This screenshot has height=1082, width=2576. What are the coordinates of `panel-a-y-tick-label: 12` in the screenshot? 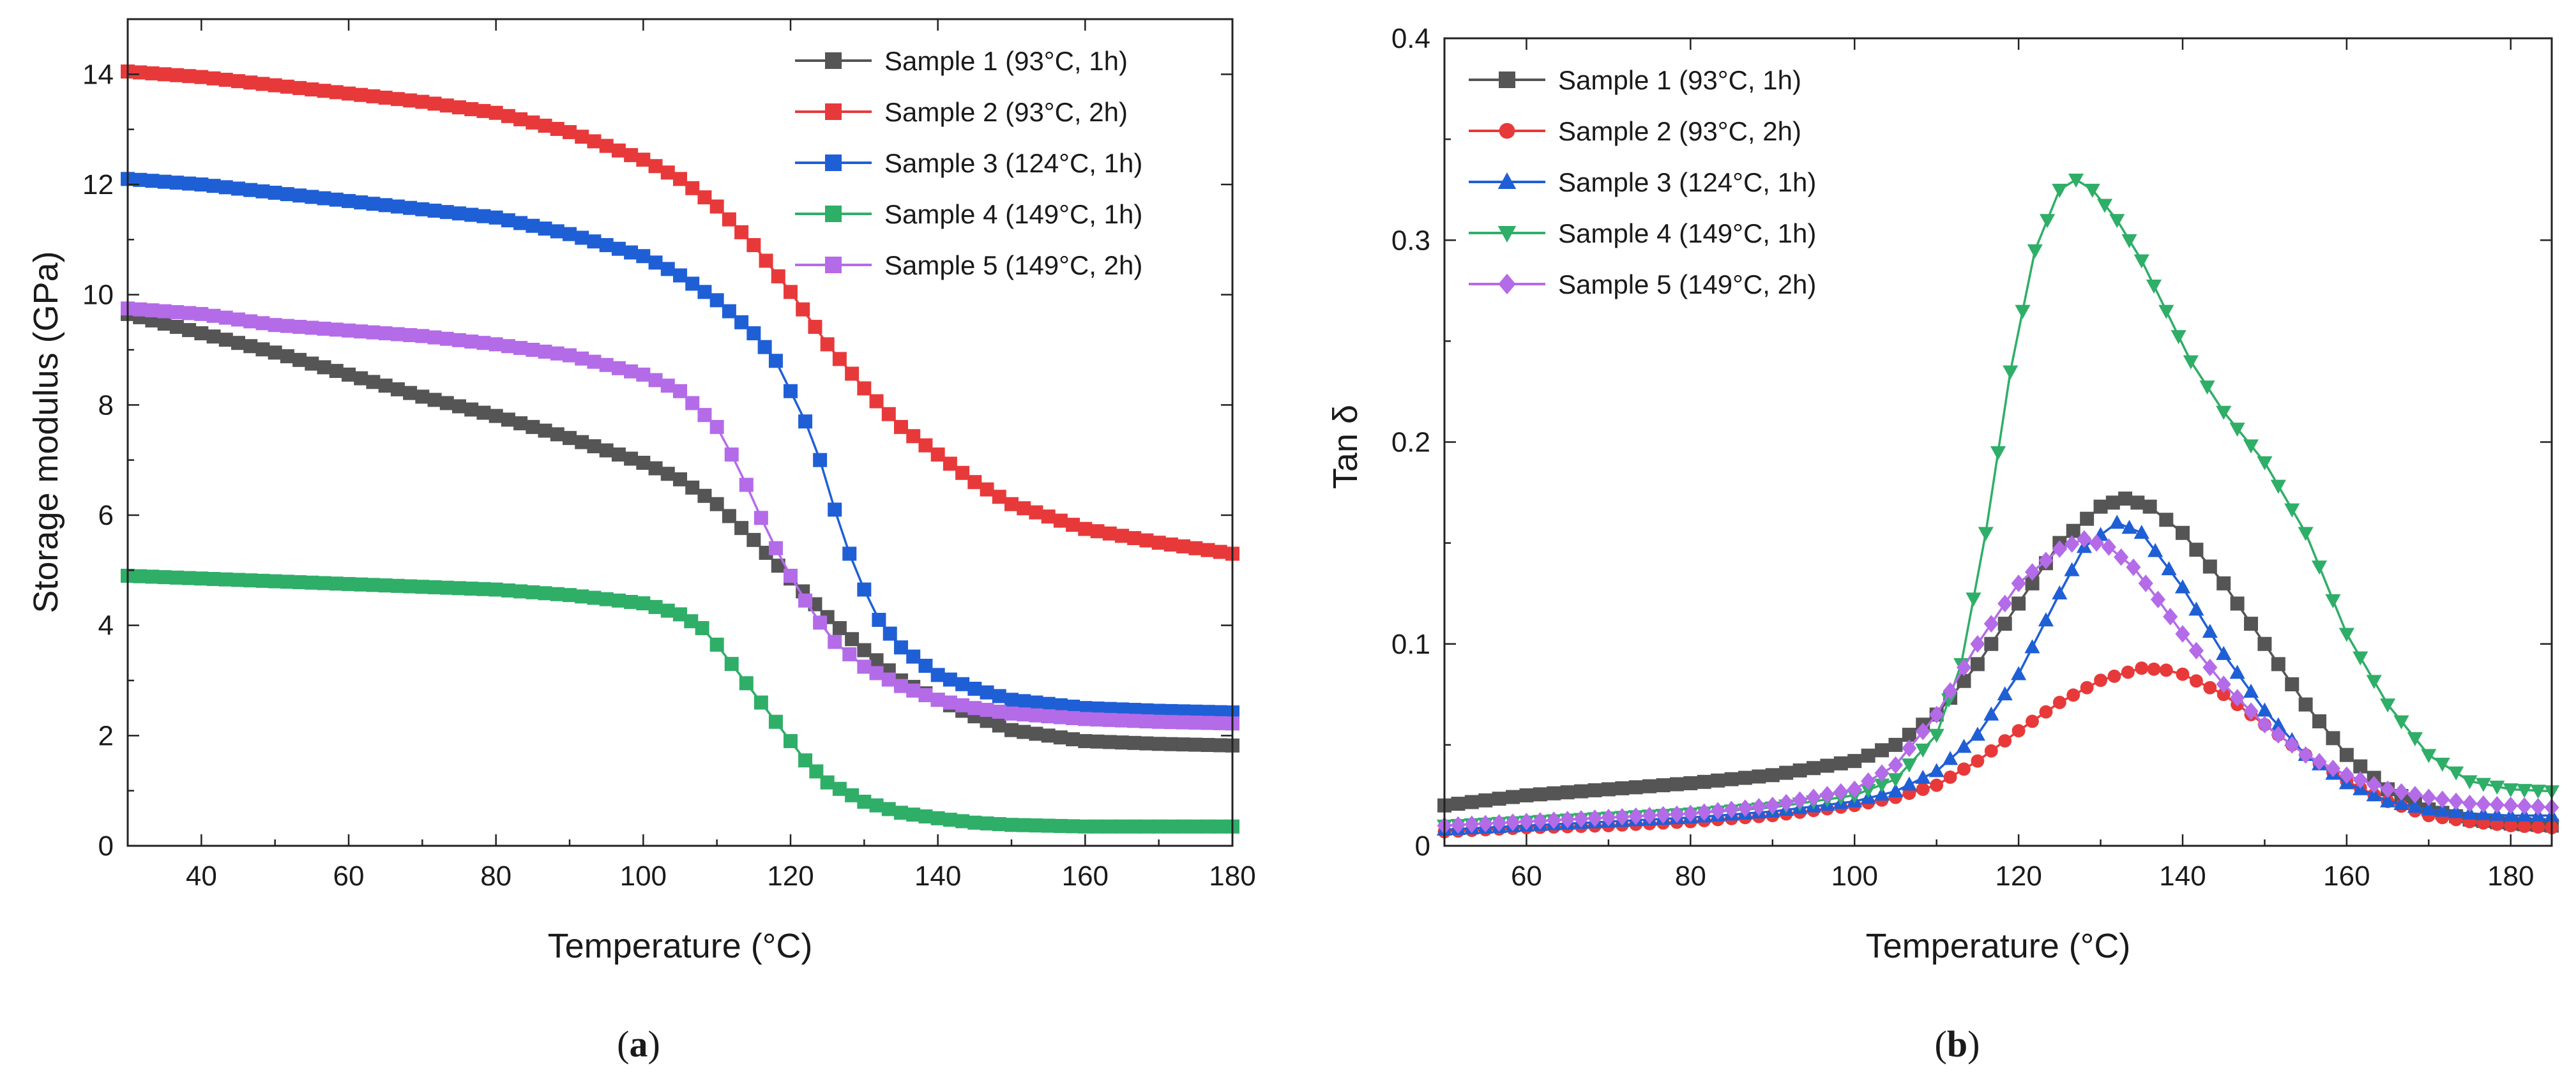 It's located at (98, 184).